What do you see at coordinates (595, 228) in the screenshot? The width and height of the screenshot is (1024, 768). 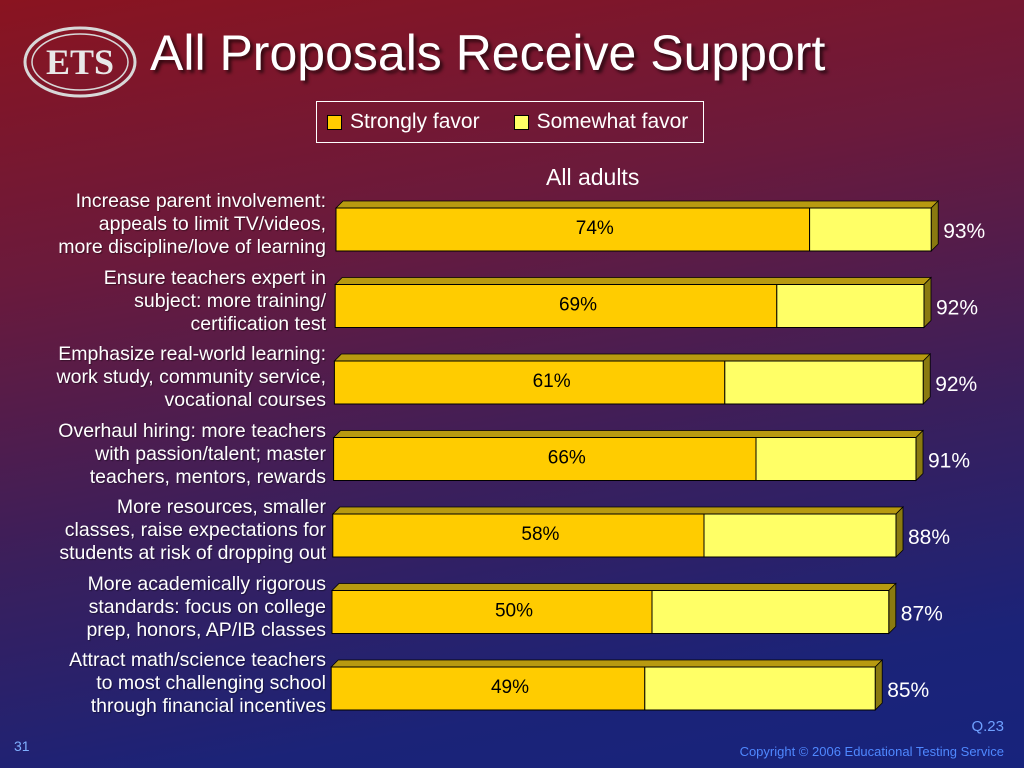 I see `data-label-strongly-favor: 74%` at bounding box center [595, 228].